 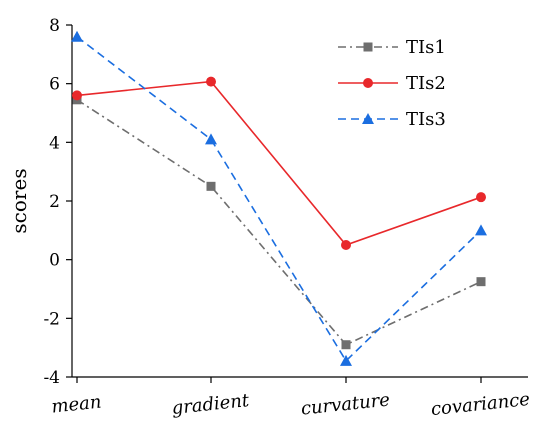 I want to click on legend: TIs1 TIs2 TIs3, so click(x=392, y=83).